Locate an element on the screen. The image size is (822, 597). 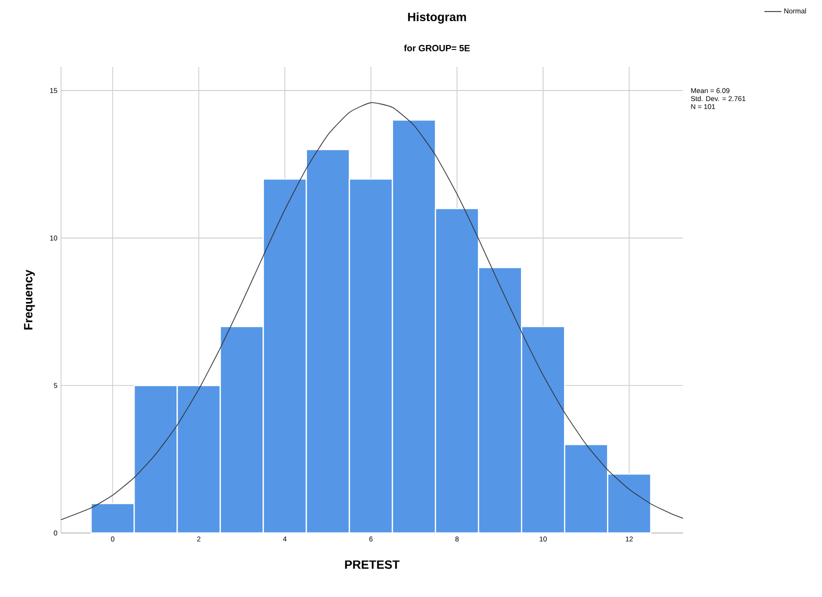
y-axis-title: Frequency is located at coordinates (29, 300).